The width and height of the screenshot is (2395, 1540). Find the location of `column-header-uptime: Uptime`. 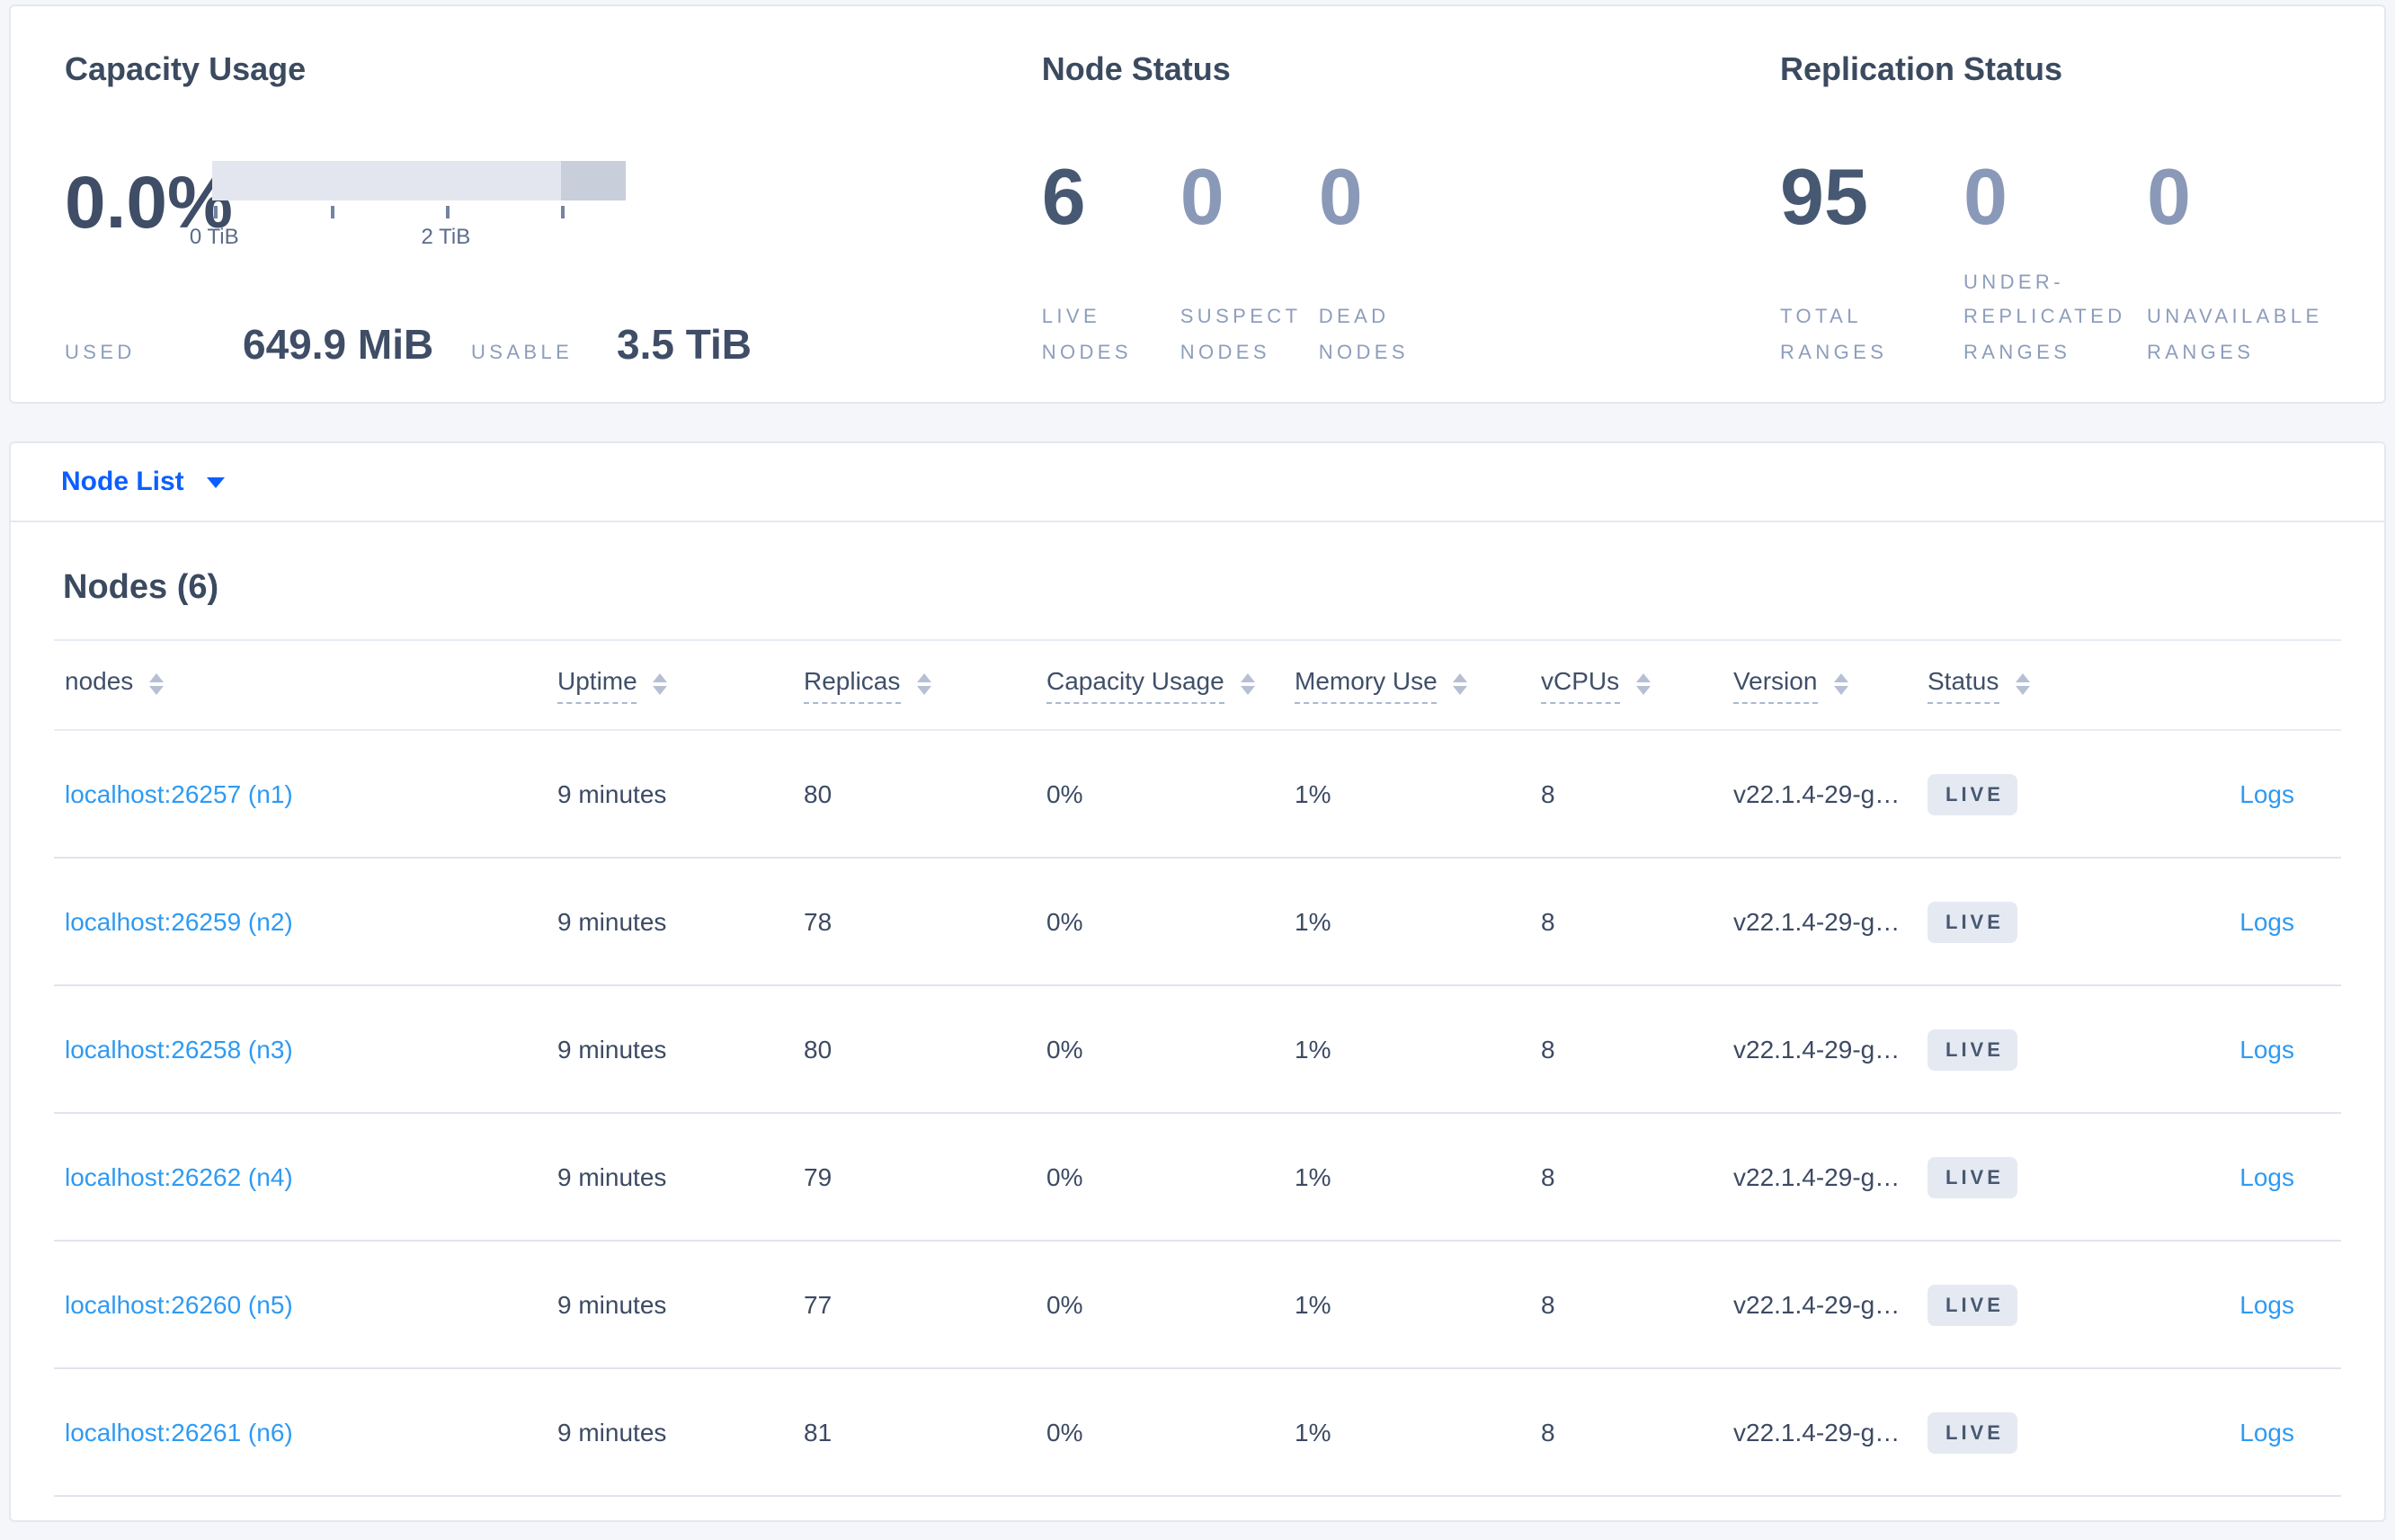

column-header-uptime: Uptime is located at coordinates (670, 685).